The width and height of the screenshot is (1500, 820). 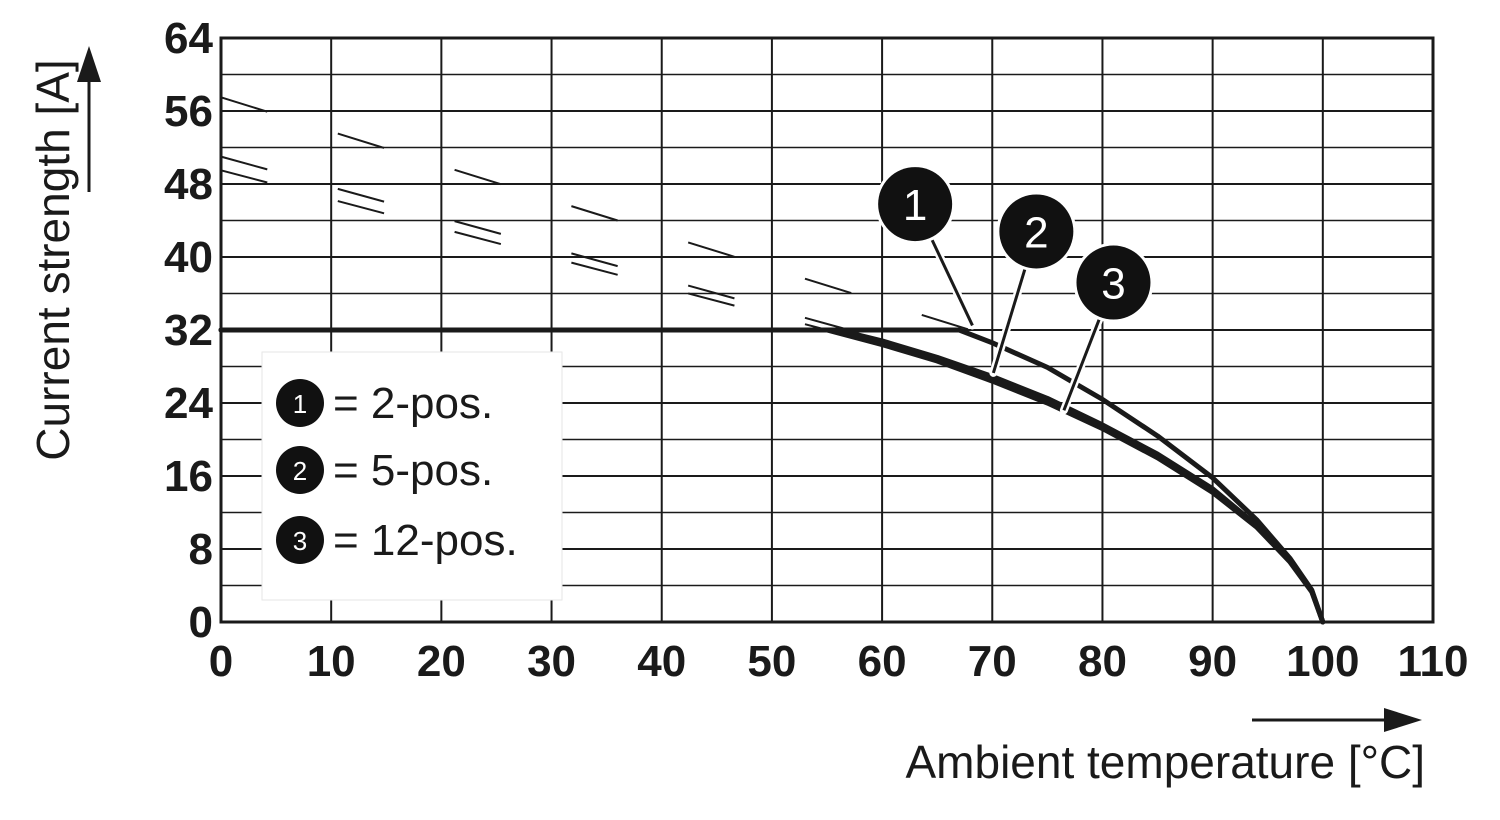 I want to click on legend-label-3: = 12-pos., so click(x=425, y=540).